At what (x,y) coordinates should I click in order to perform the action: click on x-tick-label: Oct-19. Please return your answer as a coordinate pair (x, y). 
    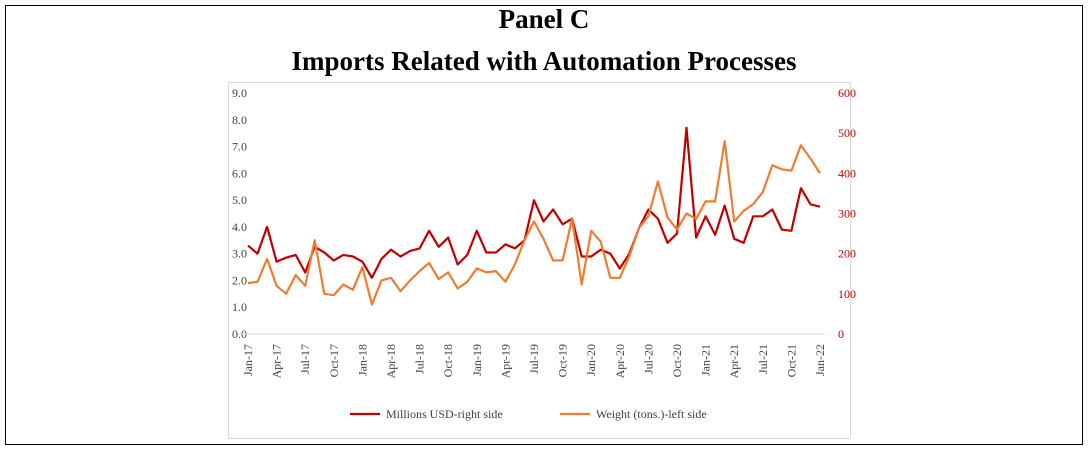
    Looking at the image, I should click on (563, 360).